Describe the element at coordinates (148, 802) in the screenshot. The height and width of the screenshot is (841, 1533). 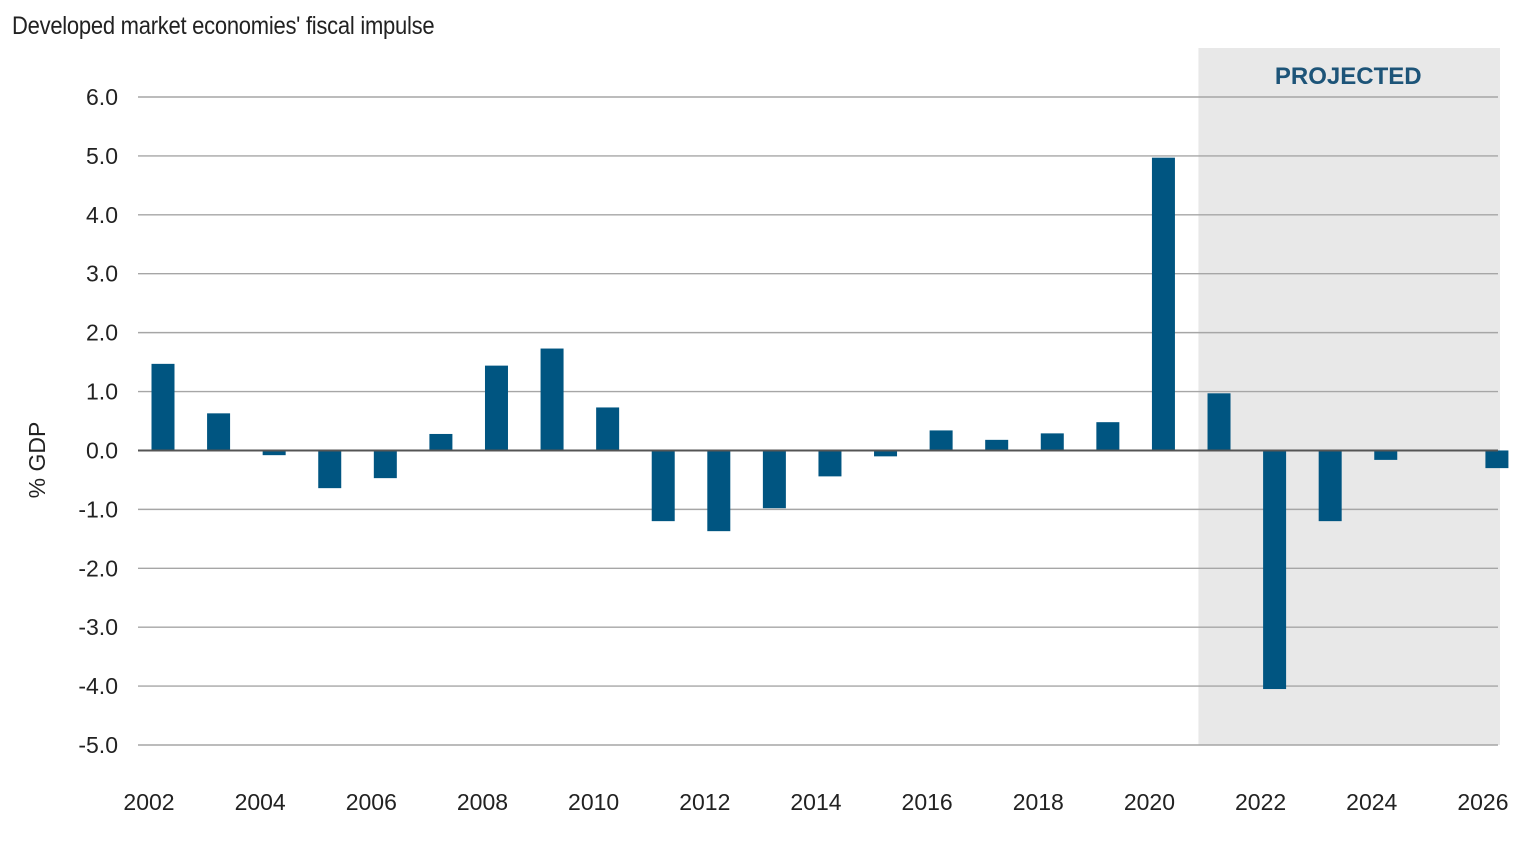
I see `x-tick-label: 2002` at that location.